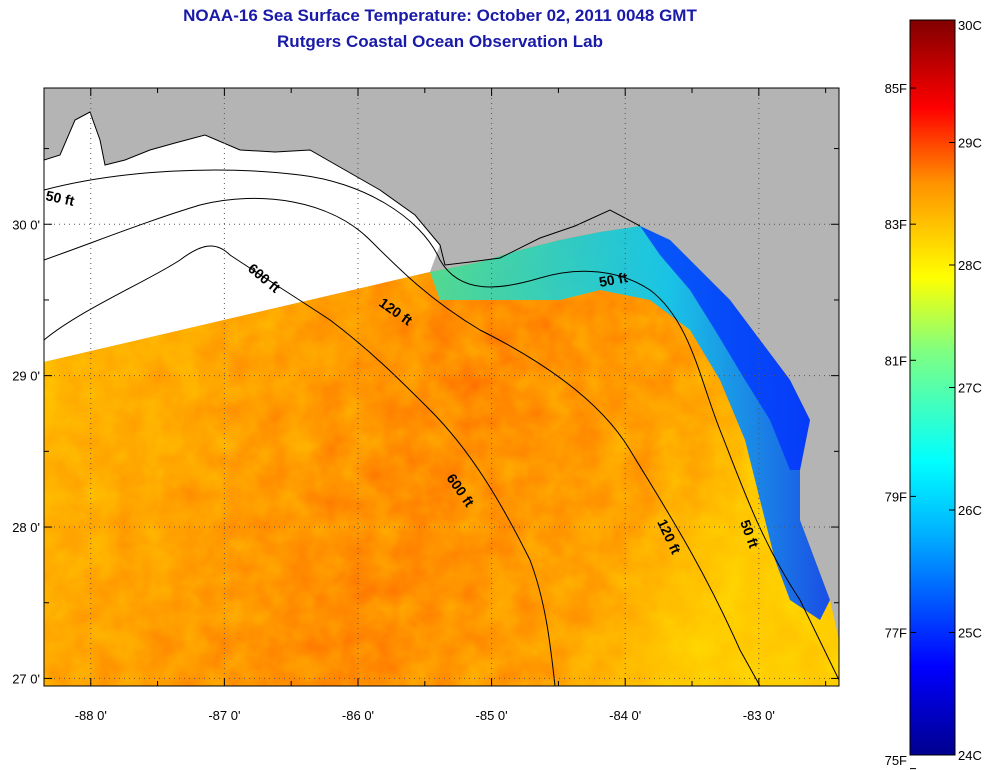  What do you see at coordinates (970, 510) in the screenshot?
I see `colorbar-celsius-label: 26C` at bounding box center [970, 510].